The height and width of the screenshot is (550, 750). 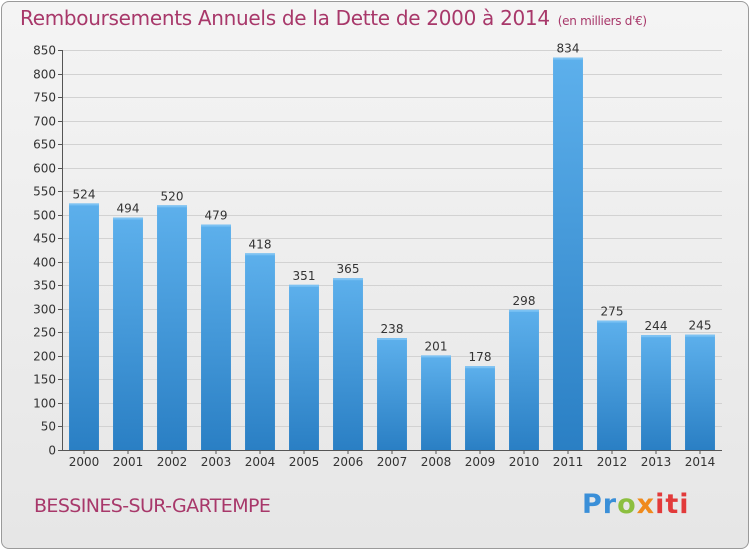 What do you see at coordinates (656, 326) in the screenshot?
I see `data-label: 244` at bounding box center [656, 326].